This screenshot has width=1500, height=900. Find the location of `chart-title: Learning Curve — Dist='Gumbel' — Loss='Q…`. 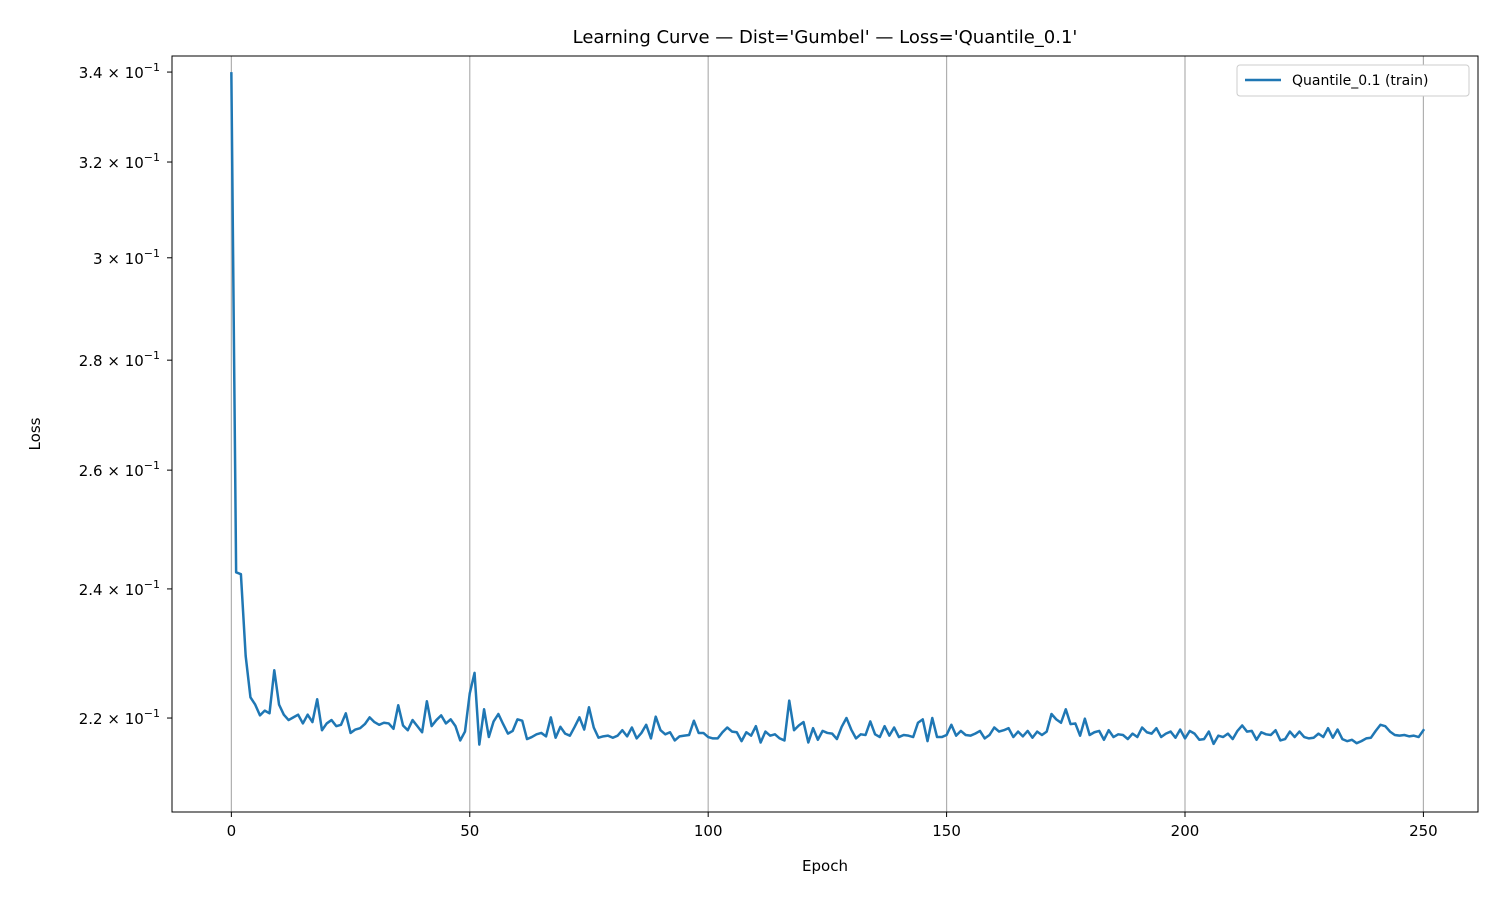

chart-title: Learning Curve — Dist='Gumbel' — Loss='Q… is located at coordinates (825, 37).